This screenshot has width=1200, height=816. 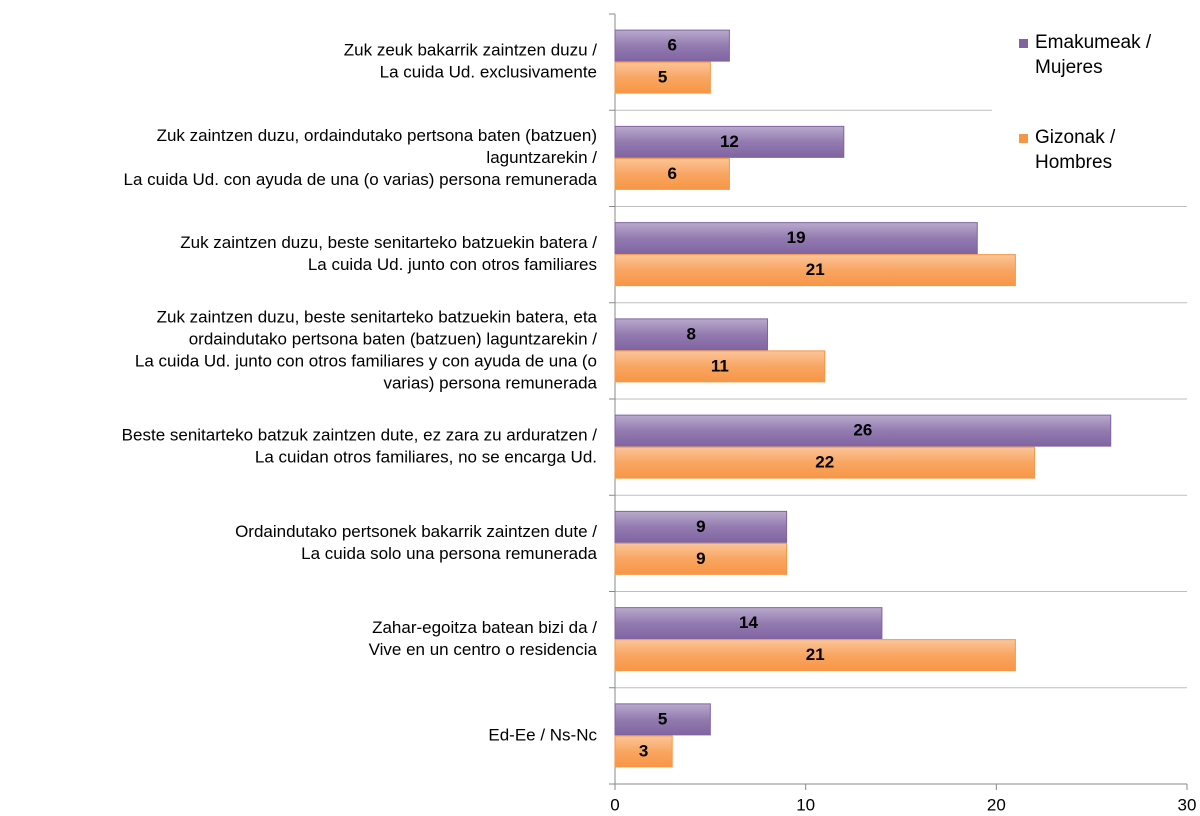 I want to click on category-label: La cuida Ud. exclusivamente, so click(x=488, y=72).